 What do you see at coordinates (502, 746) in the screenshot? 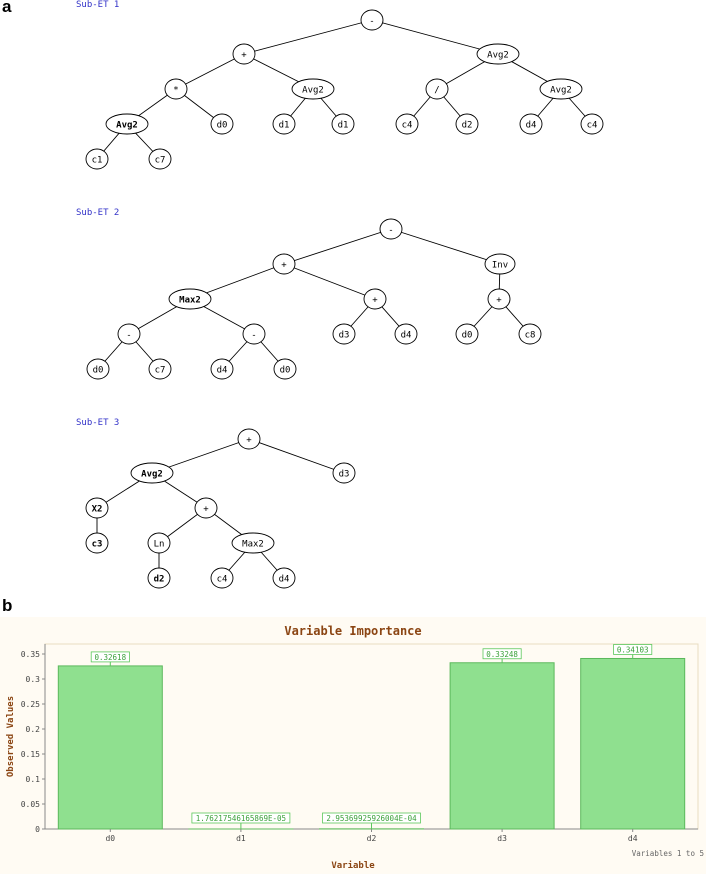
I see `bar-d3` at bounding box center [502, 746].